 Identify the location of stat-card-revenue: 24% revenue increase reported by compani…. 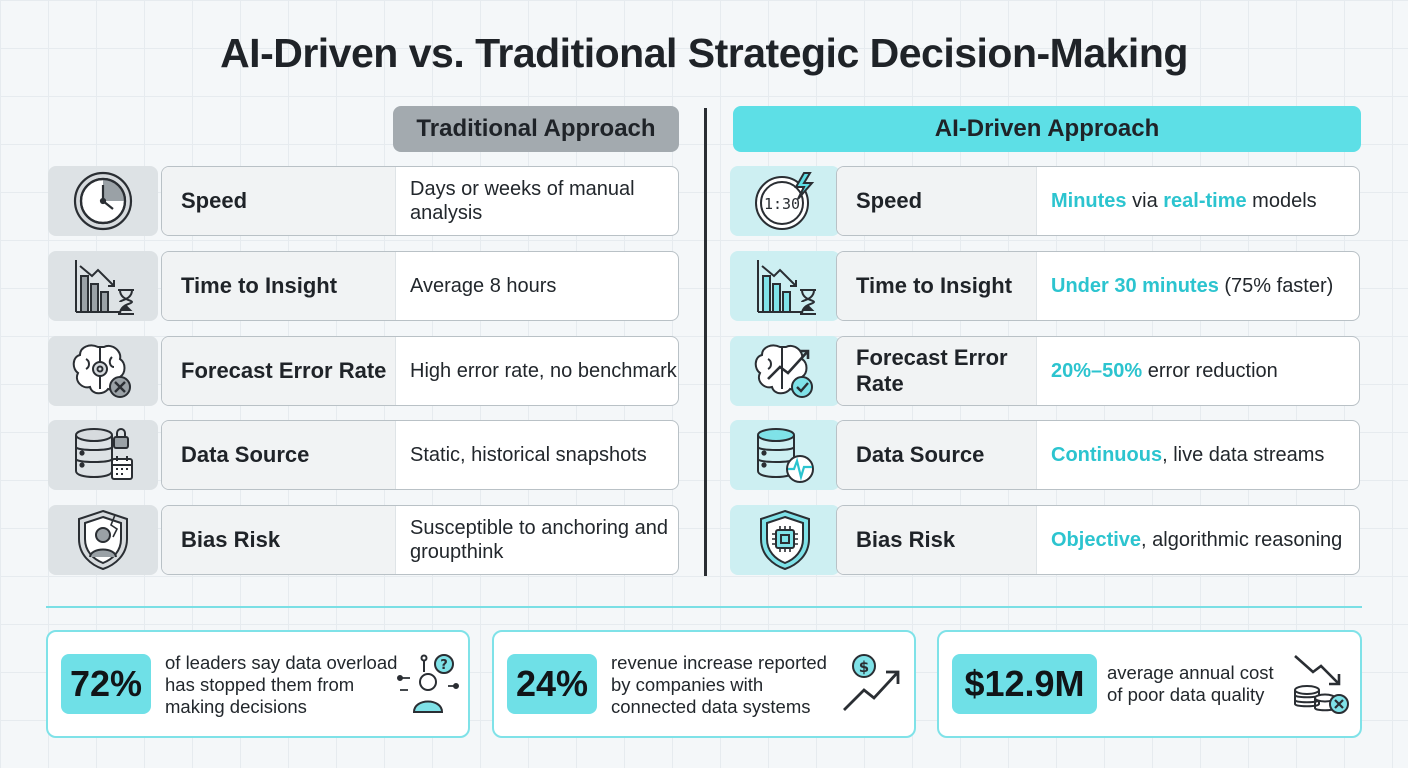
(704, 684).